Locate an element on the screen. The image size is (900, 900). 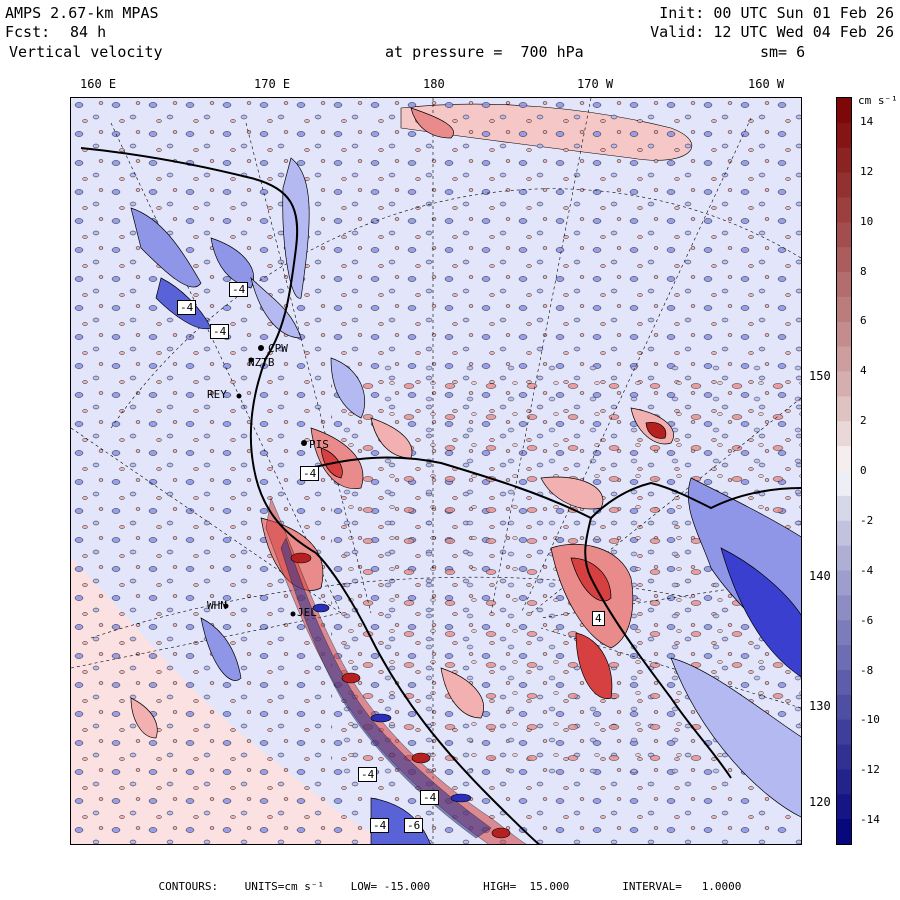
station-markers is located at coordinates (265, 481).